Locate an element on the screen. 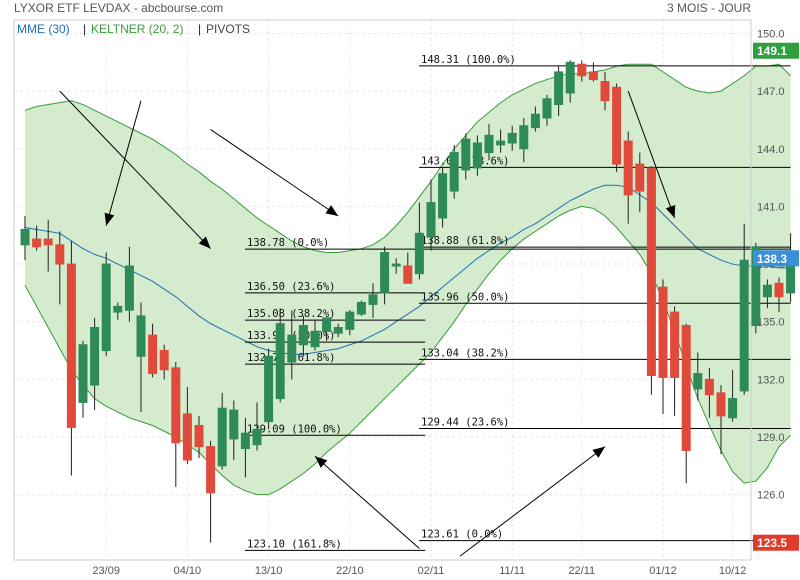 This screenshot has height=580, width=800. legend-mme: MME (30) is located at coordinates (43, 29).